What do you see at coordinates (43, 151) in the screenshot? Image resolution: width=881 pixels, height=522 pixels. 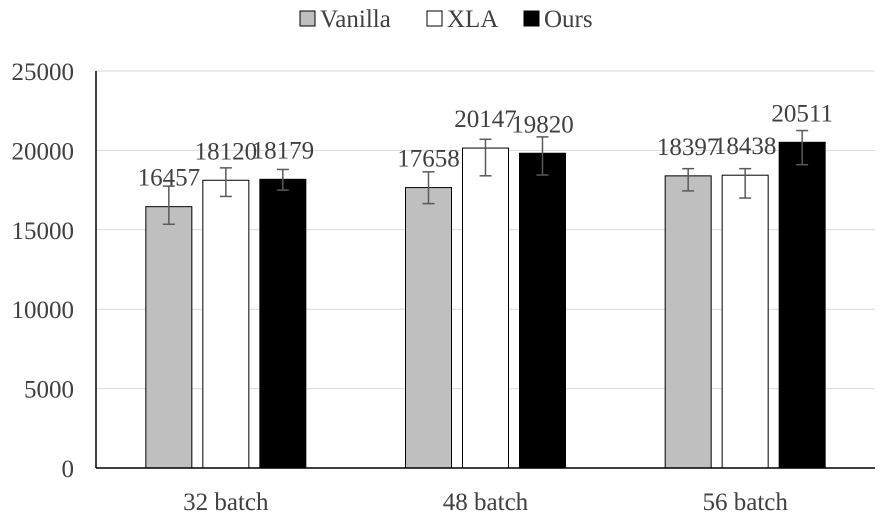 I see `y-tick-label: 20000` at bounding box center [43, 151].